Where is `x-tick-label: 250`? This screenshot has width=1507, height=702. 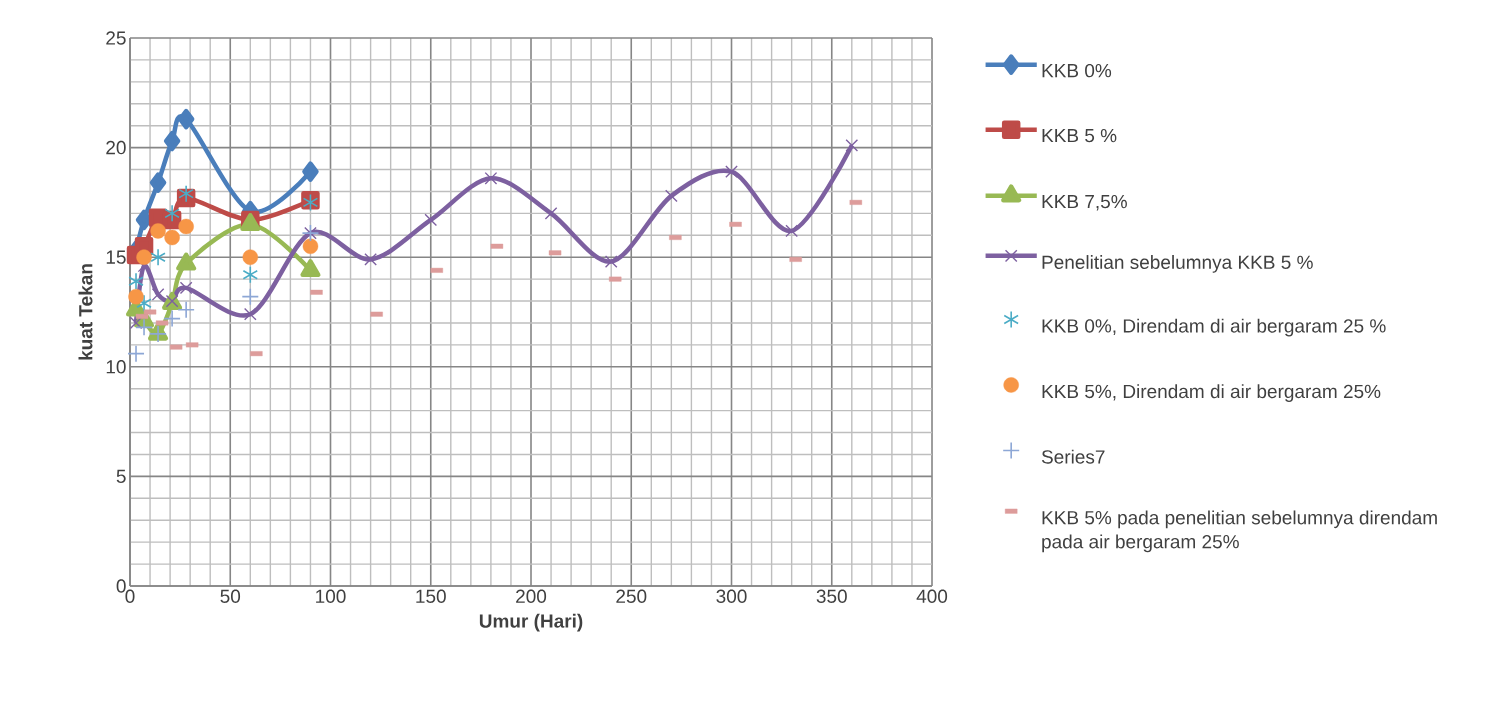 x-tick-label: 250 is located at coordinates (631, 596).